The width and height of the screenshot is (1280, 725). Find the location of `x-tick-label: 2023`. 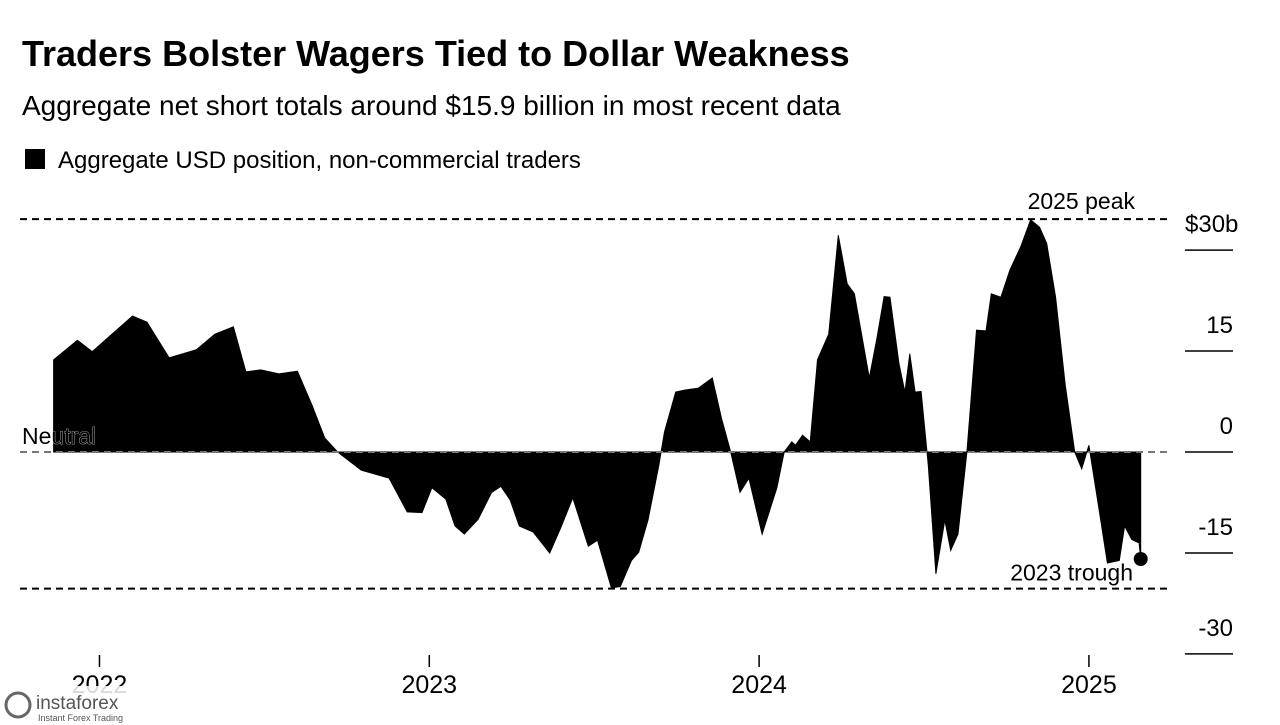

x-tick-label: 2023 is located at coordinates (429, 685).